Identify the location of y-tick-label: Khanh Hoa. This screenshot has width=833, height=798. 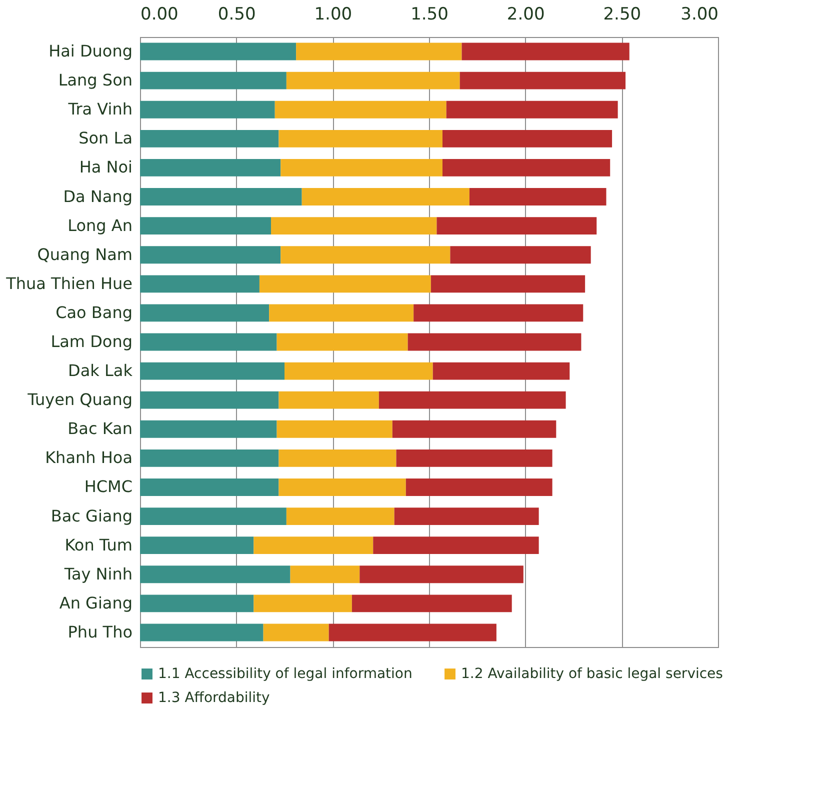
(88, 458).